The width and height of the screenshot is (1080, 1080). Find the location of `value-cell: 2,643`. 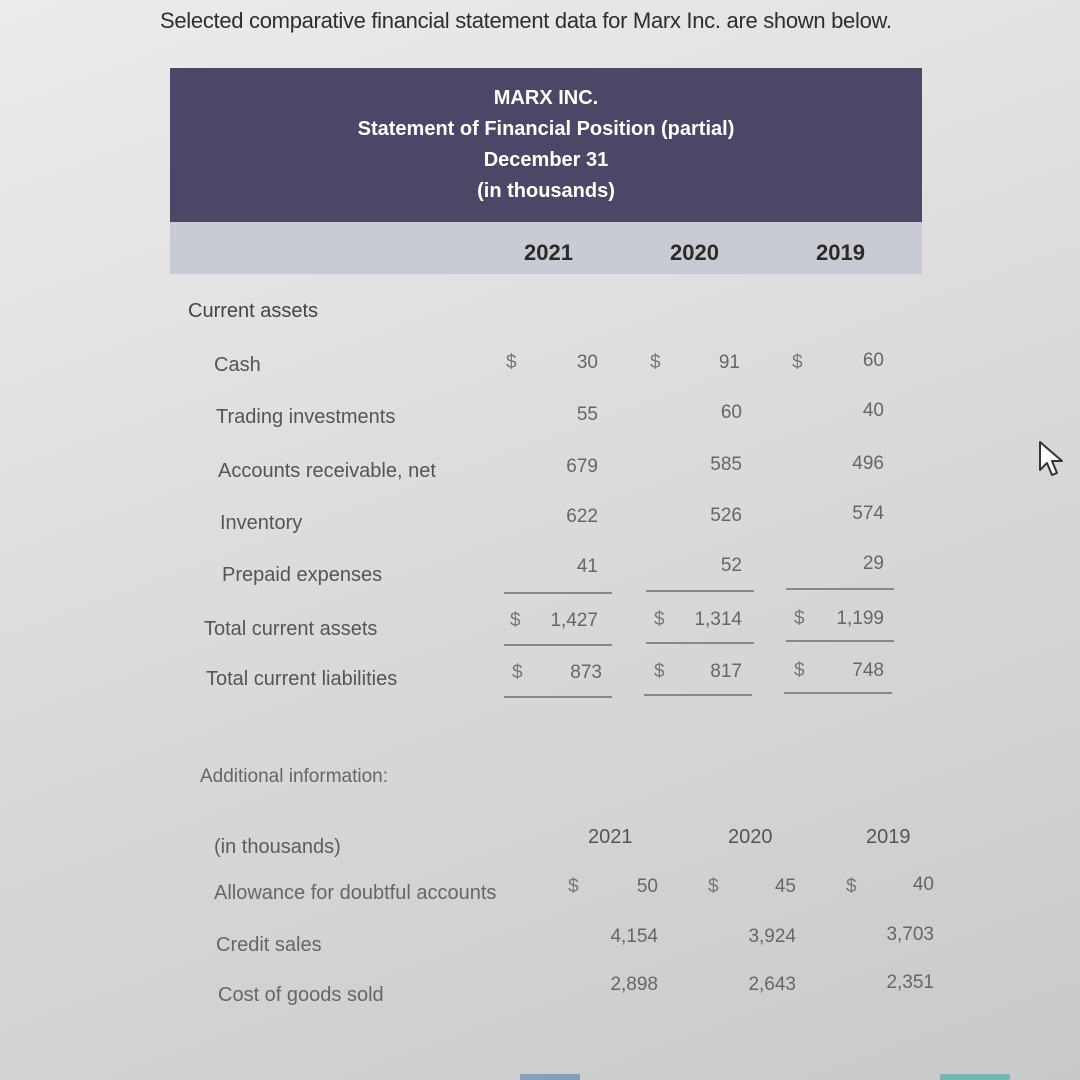

value-cell: 2,643 is located at coordinates (772, 984).